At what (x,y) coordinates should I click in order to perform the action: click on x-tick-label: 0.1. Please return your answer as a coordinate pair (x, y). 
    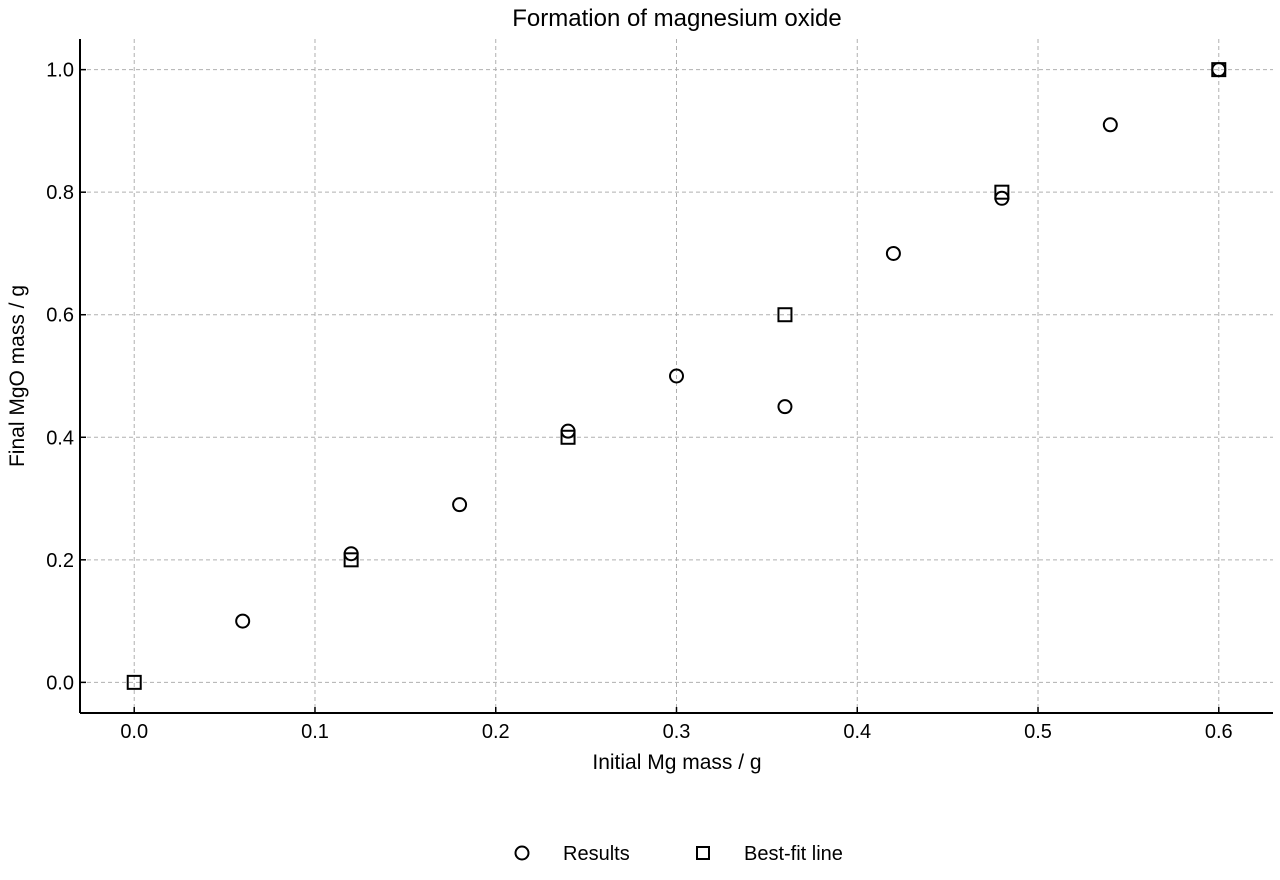
    Looking at the image, I should click on (315, 732).